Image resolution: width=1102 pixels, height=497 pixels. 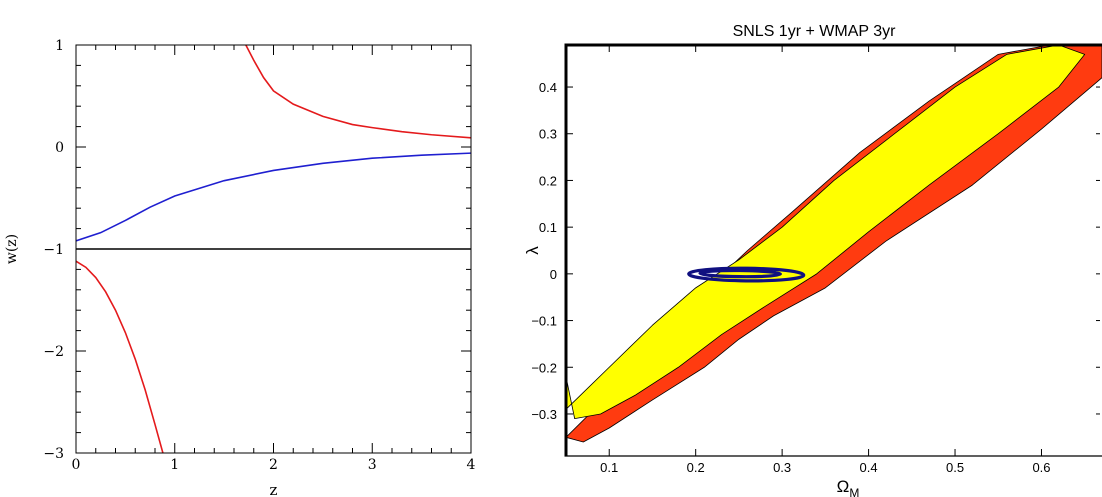 What do you see at coordinates (532, 250) in the screenshot?
I see `y-axis-label: λ` at bounding box center [532, 250].